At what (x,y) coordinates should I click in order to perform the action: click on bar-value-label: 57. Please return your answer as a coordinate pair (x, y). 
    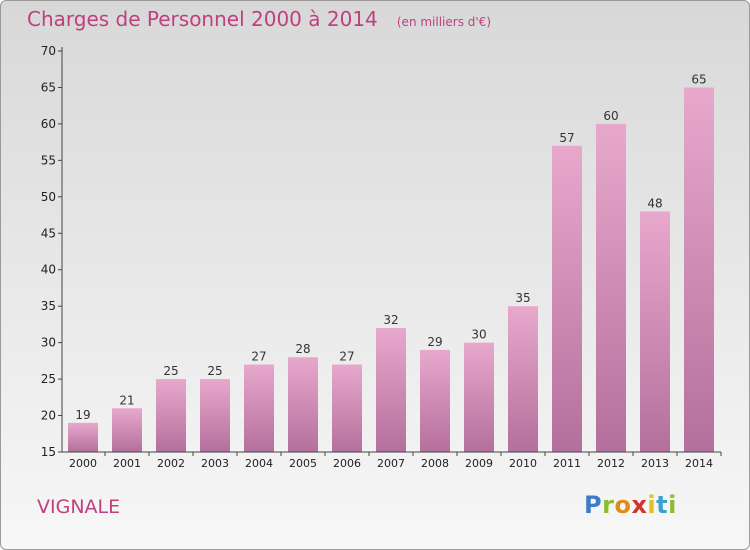
    Looking at the image, I should click on (566, 138).